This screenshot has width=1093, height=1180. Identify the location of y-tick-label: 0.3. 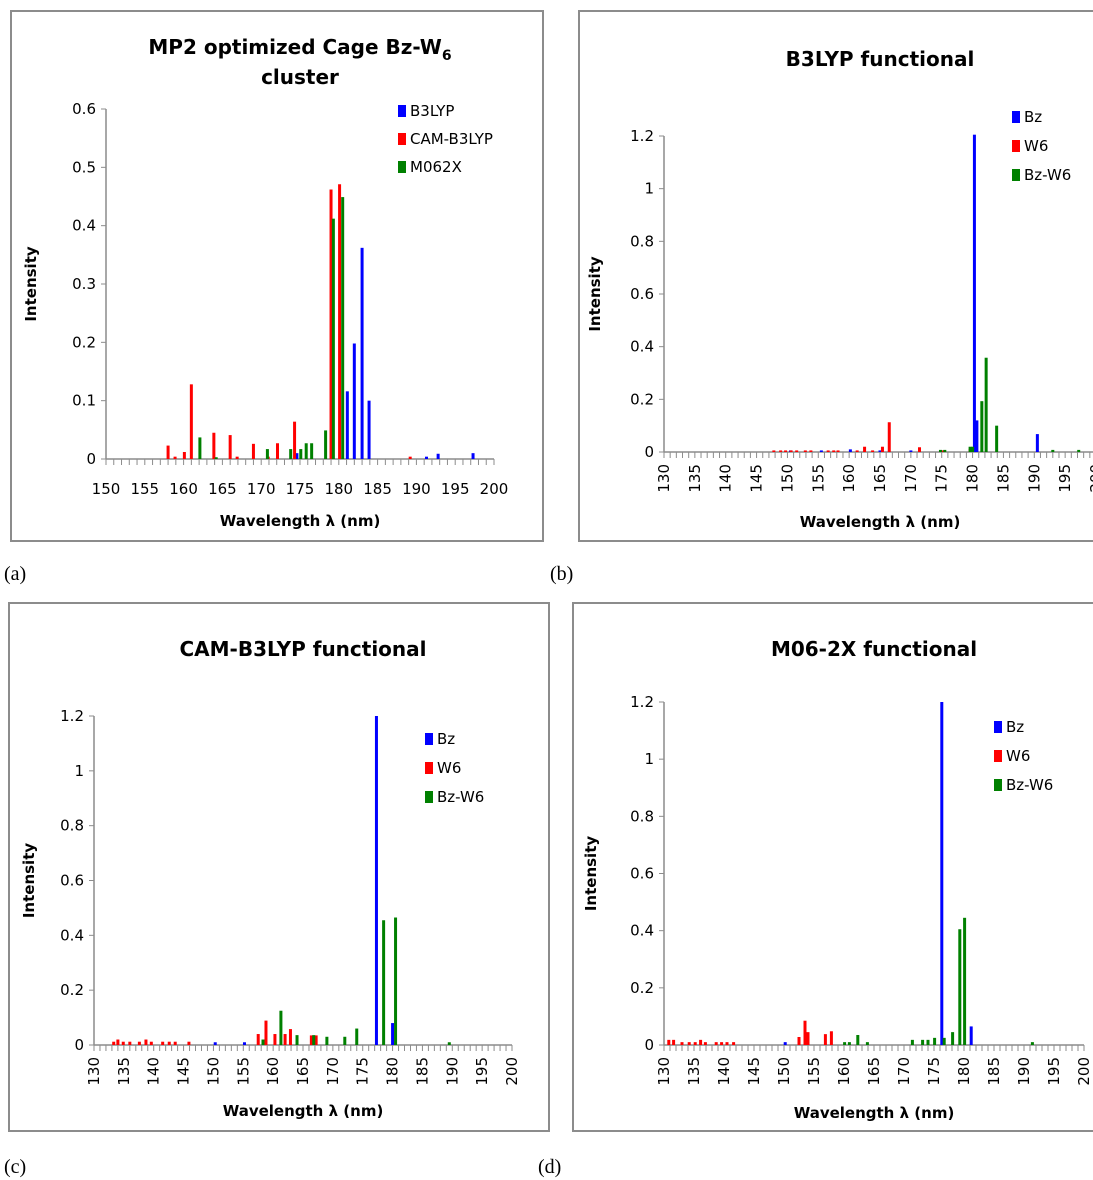
(84, 284).